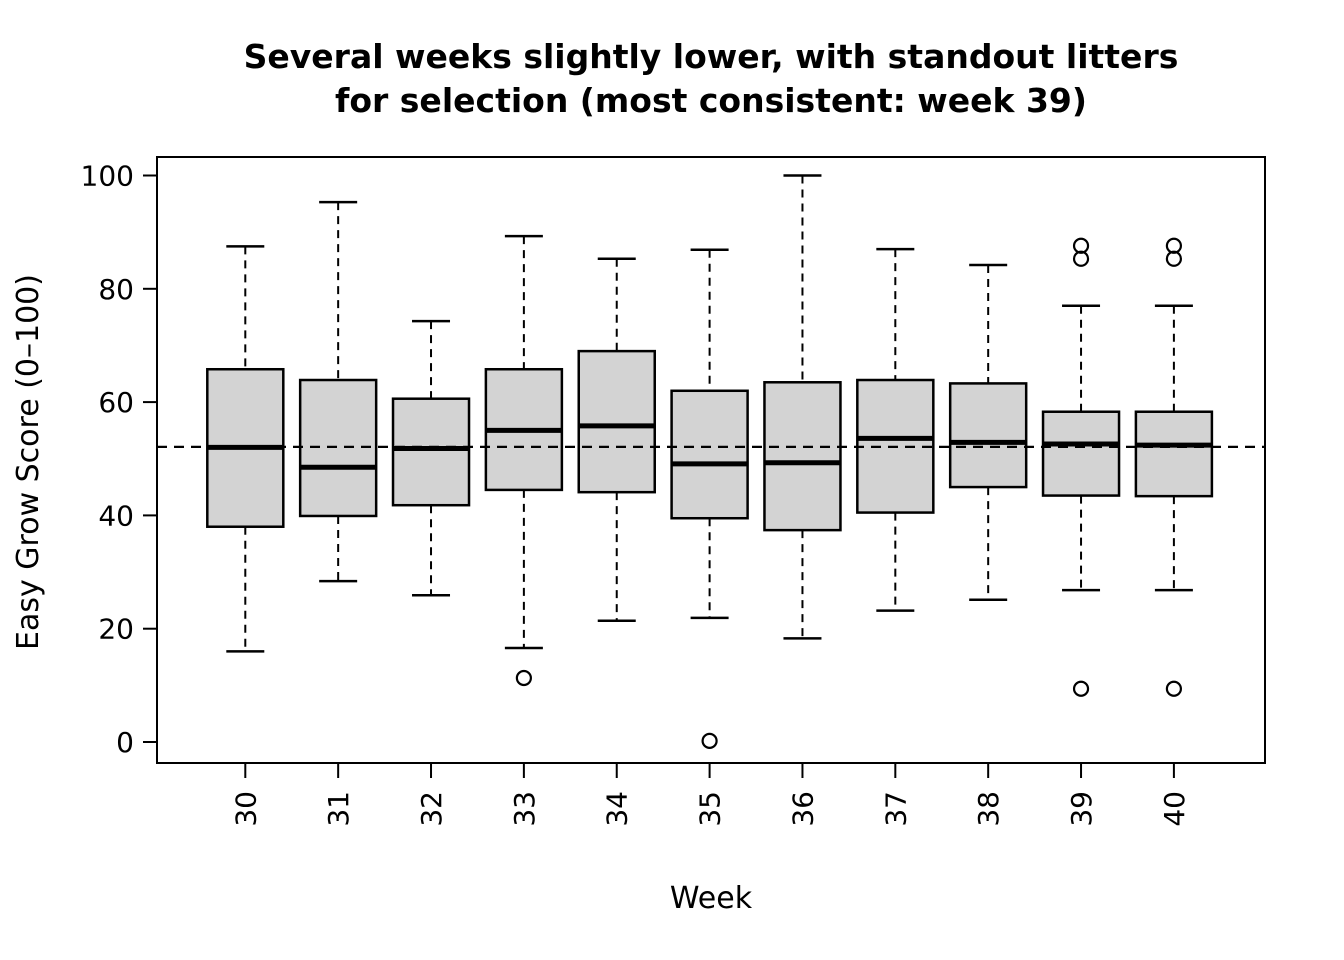 The width and height of the screenshot is (1344, 960). What do you see at coordinates (1081, 453) in the screenshot?
I see `boxplot-week-39-iqr-box` at bounding box center [1081, 453].